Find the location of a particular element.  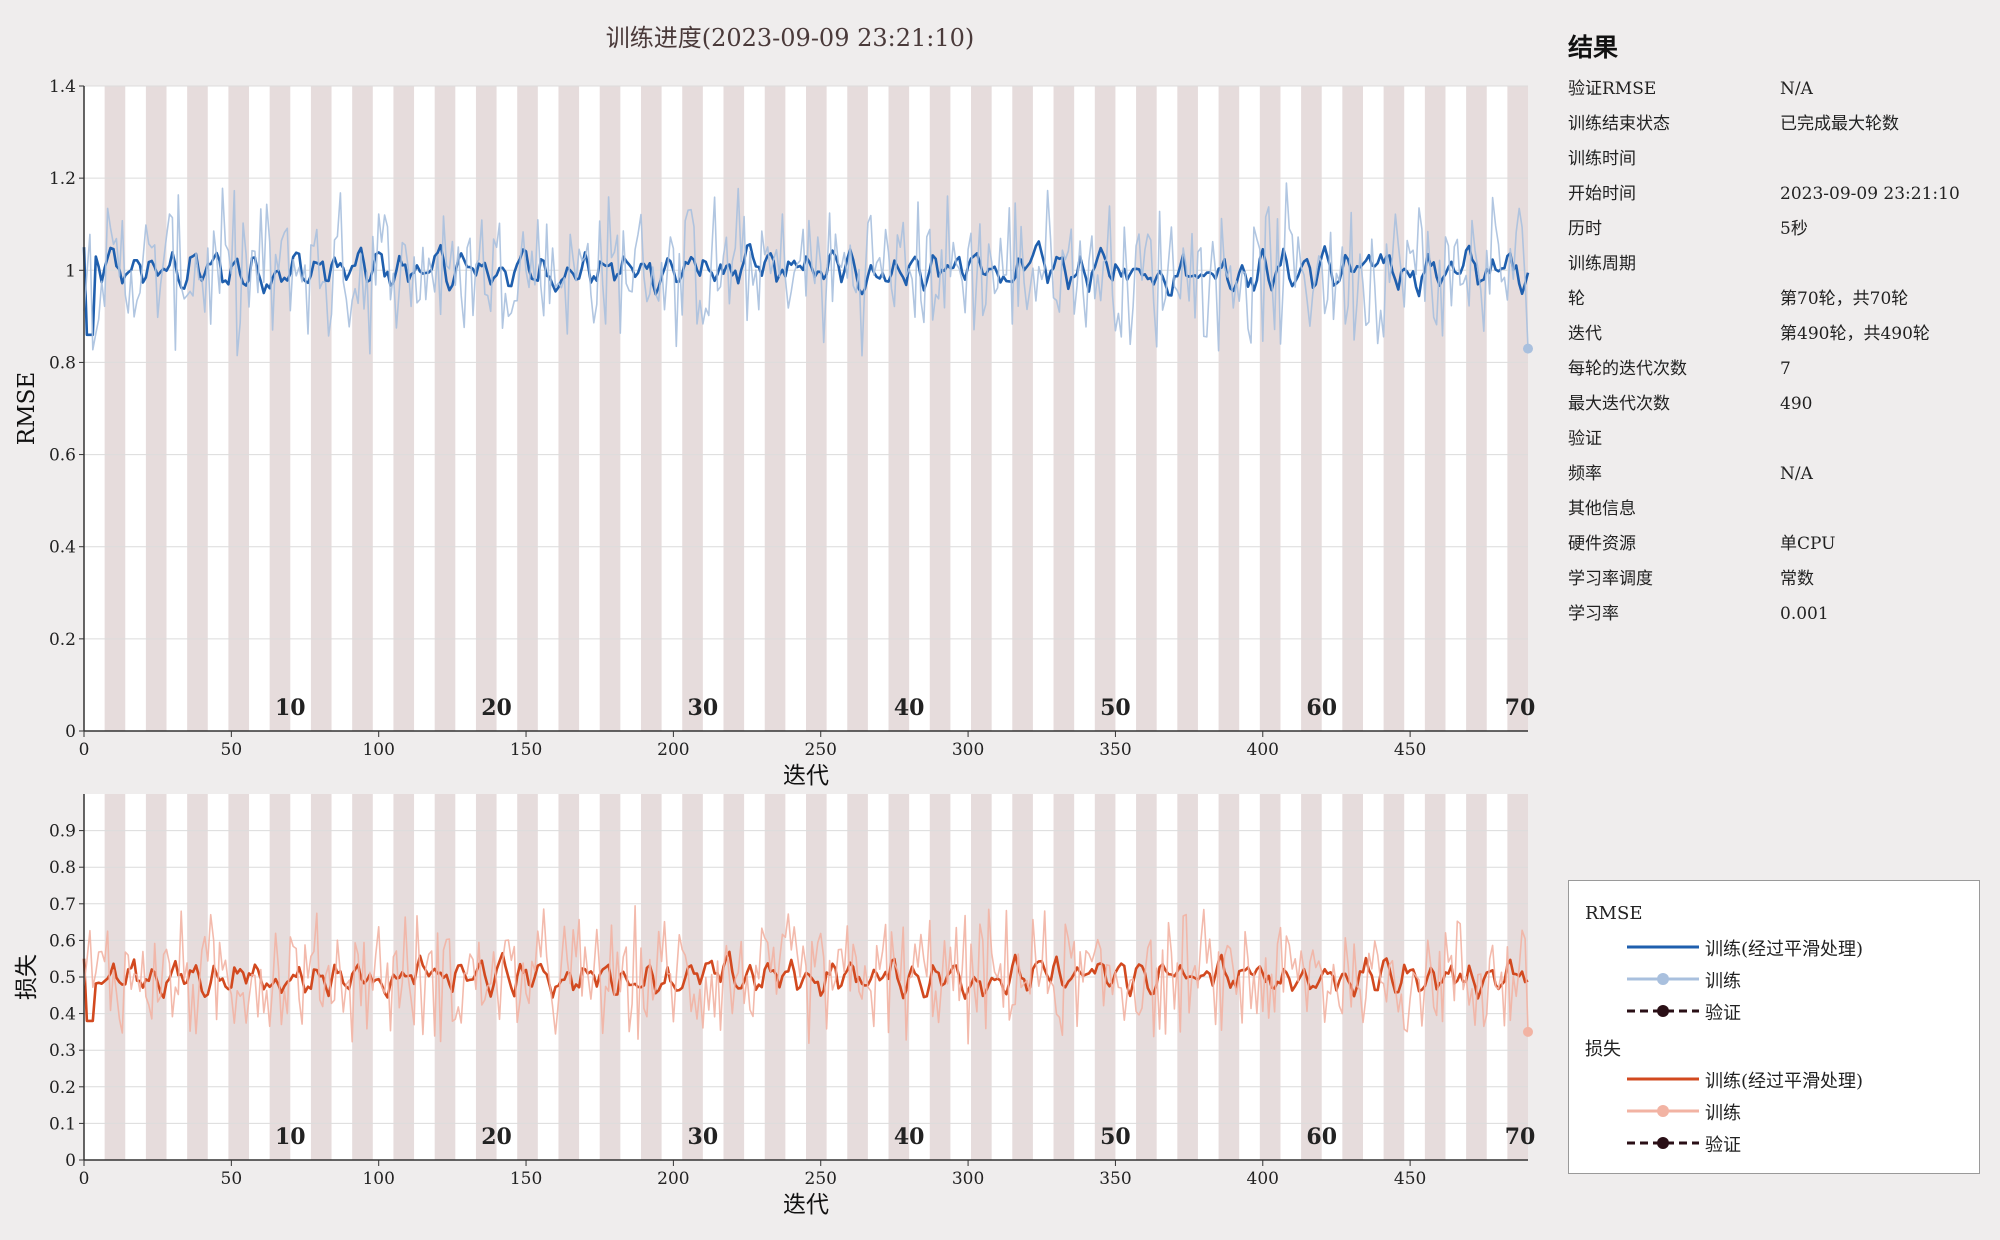

x-tick-label: 300 is located at coordinates (968, 1179).